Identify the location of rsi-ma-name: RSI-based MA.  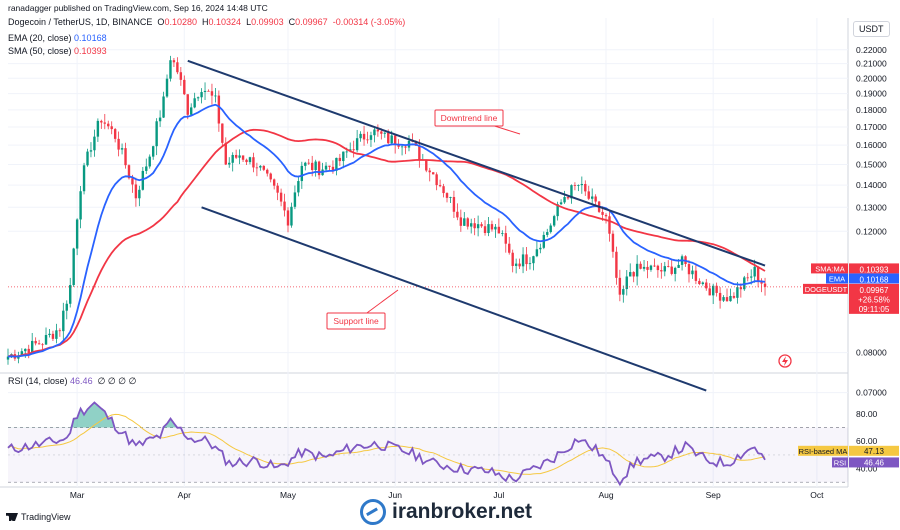
(823, 451).